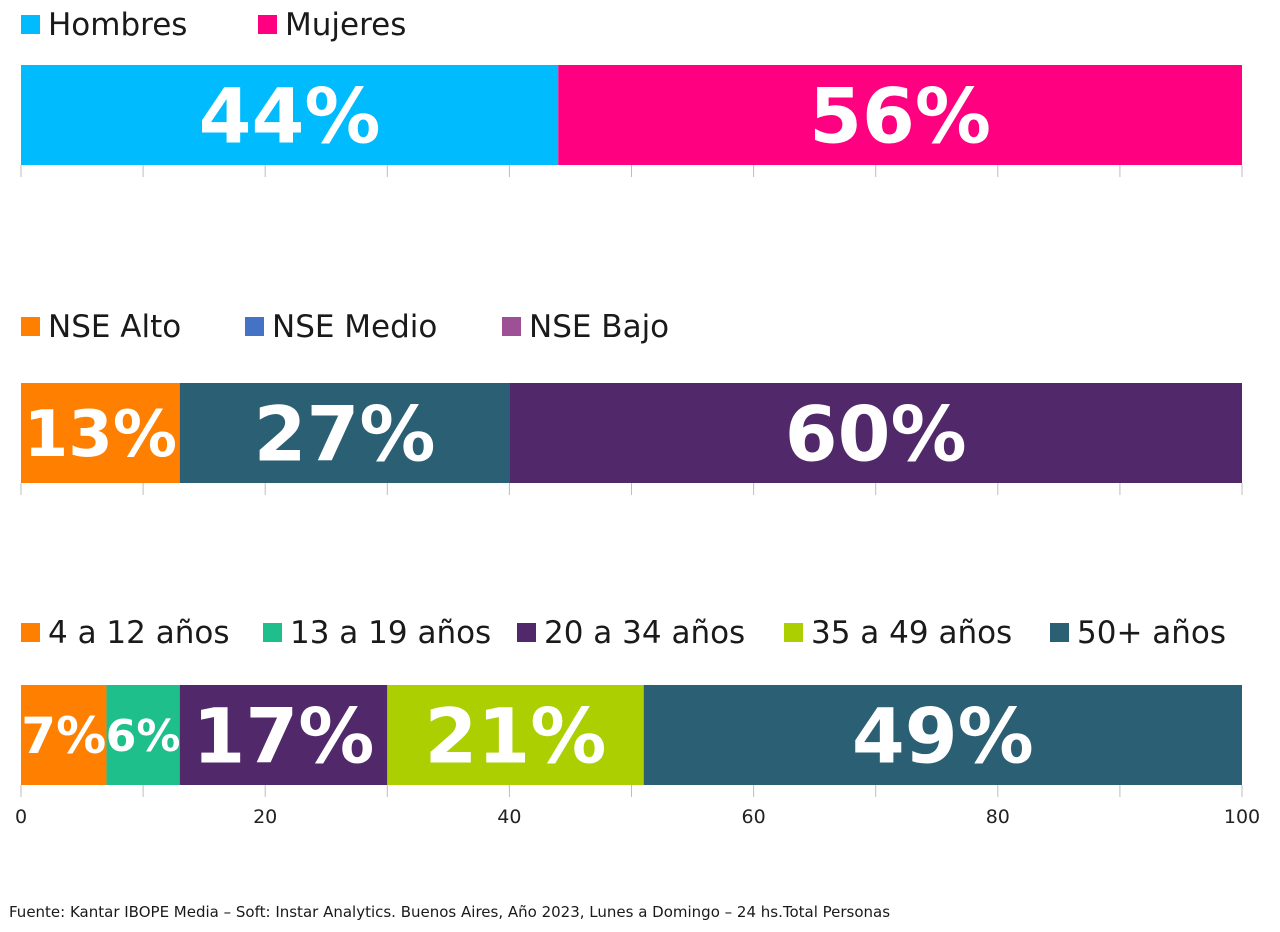 Image resolution: width=1280 pixels, height=932 pixels. What do you see at coordinates (139, 633) in the screenshot?
I see `legend-label: 4 a 12 años` at bounding box center [139, 633].